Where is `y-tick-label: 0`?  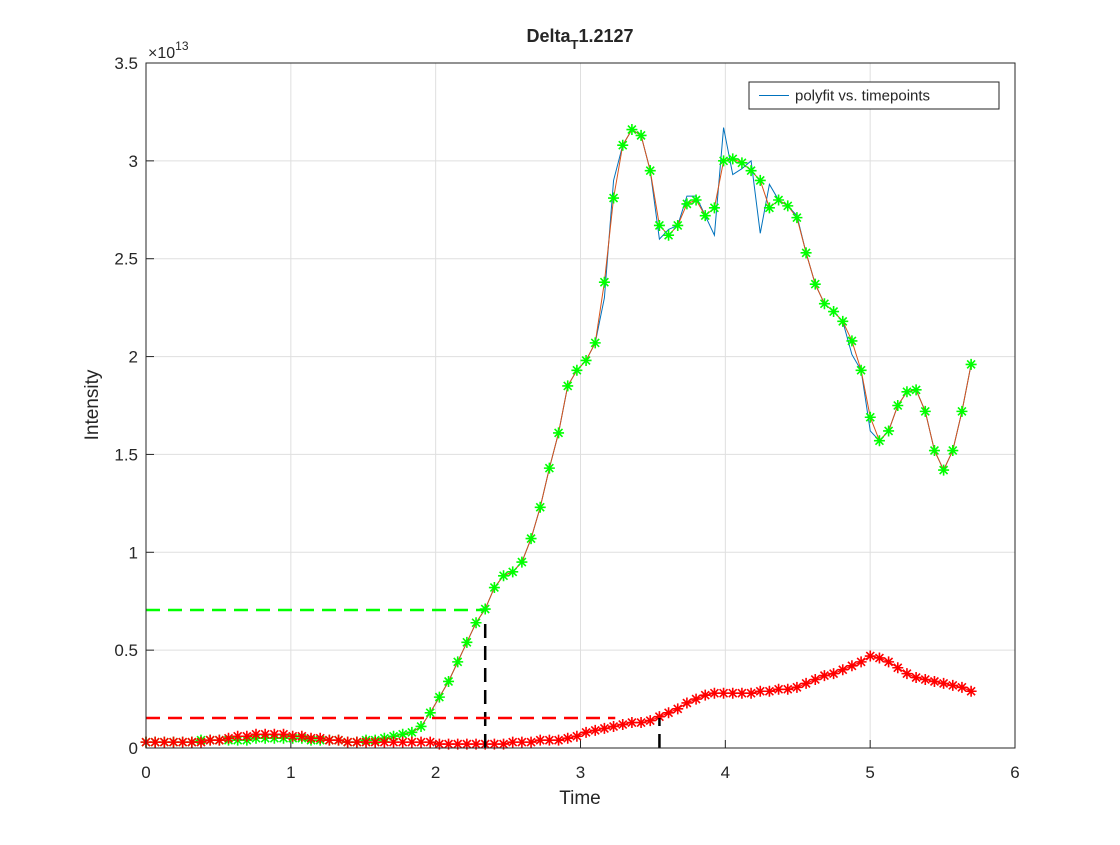
y-tick-label: 0 is located at coordinates (133, 748).